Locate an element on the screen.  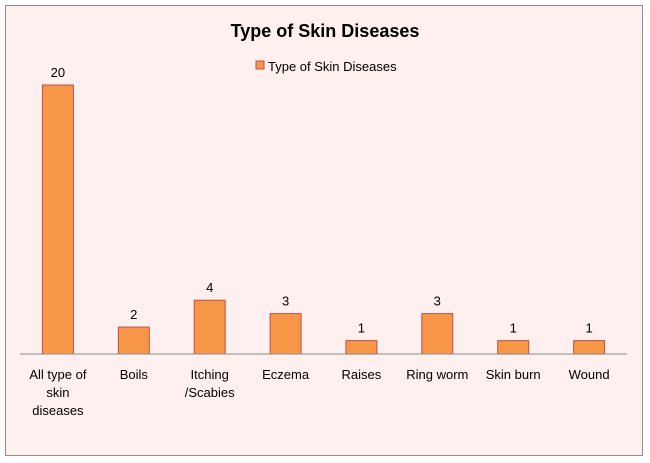
x-tick-label: Skin burn is located at coordinates (513, 374).